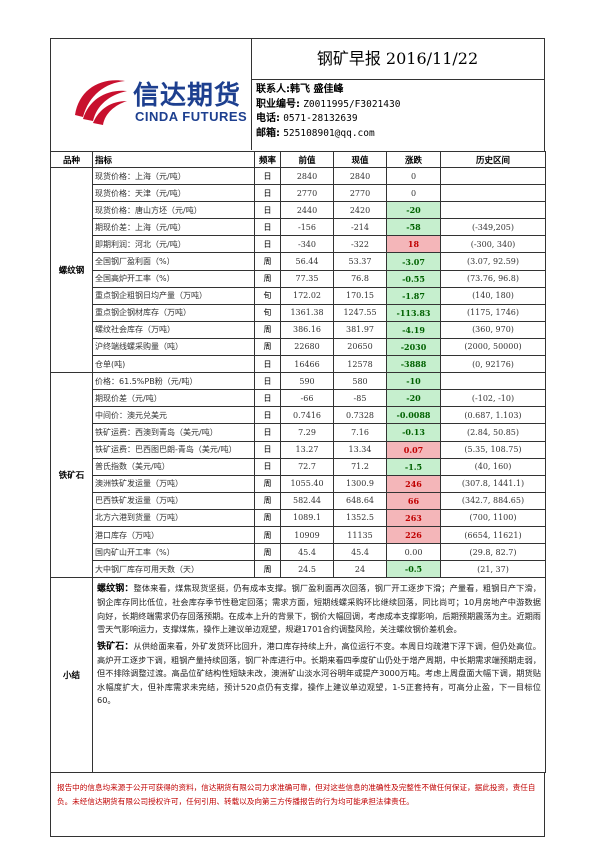  Describe the element at coordinates (307, 347) in the screenshot. I see `previous-value-cell: 22680` at that location.